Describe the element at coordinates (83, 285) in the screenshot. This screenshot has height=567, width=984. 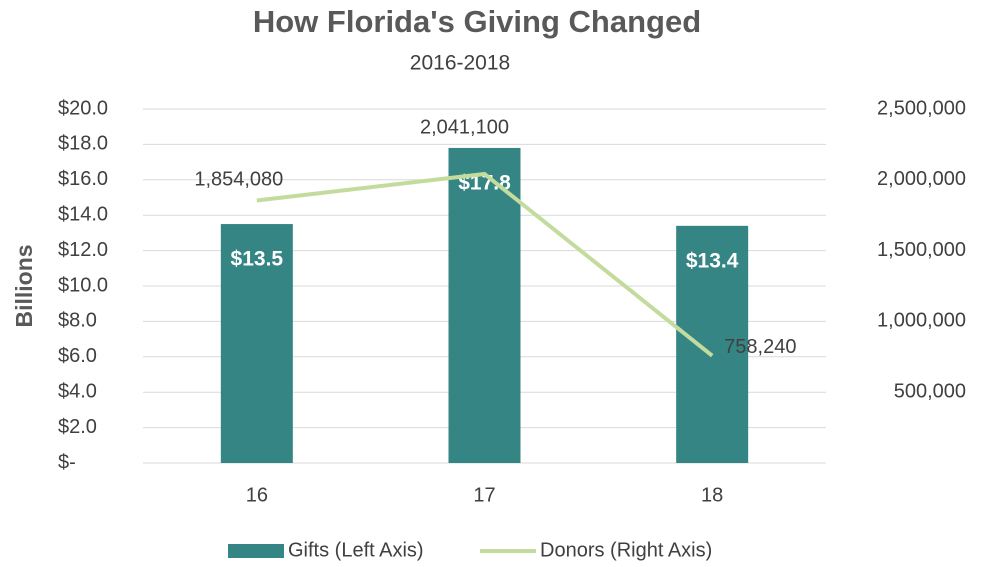
I see `y-tick-label: $10.0` at that location.